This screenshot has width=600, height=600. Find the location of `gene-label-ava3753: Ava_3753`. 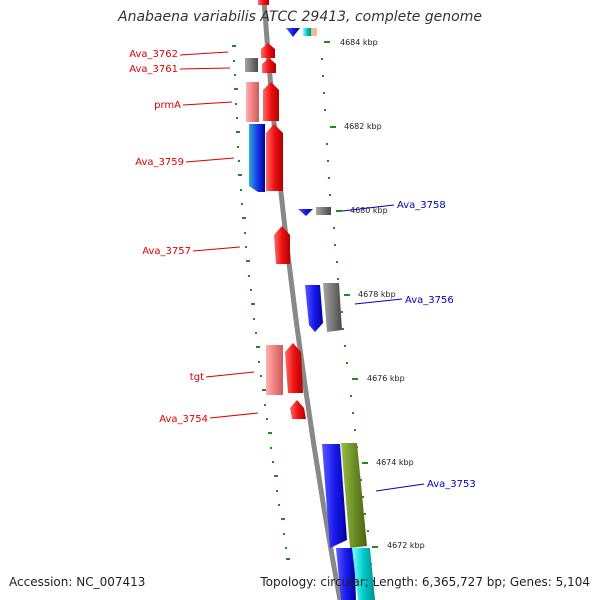

gene-label-ava3753: Ava_3753 is located at coordinates (451, 484).